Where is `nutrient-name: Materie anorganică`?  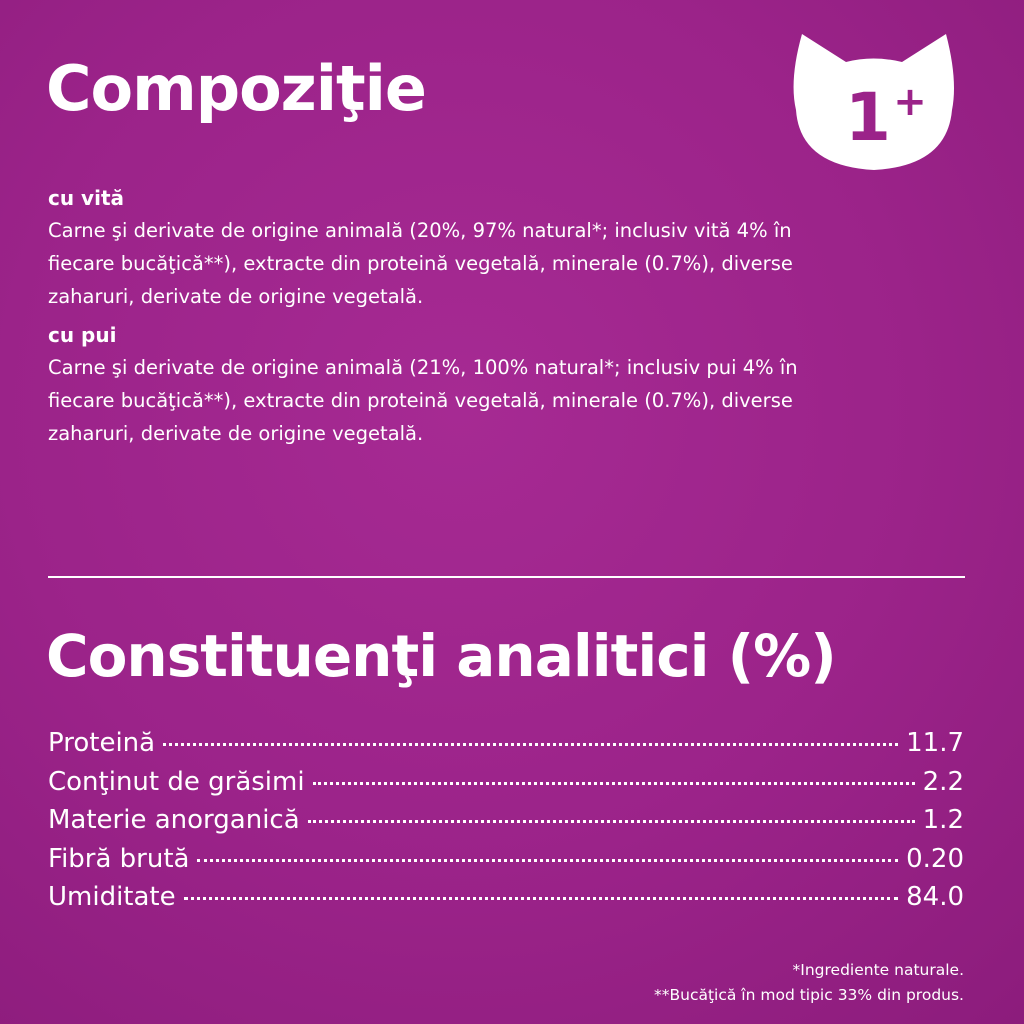 nutrient-name: Materie anorganică is located at coordinates (174, 820).